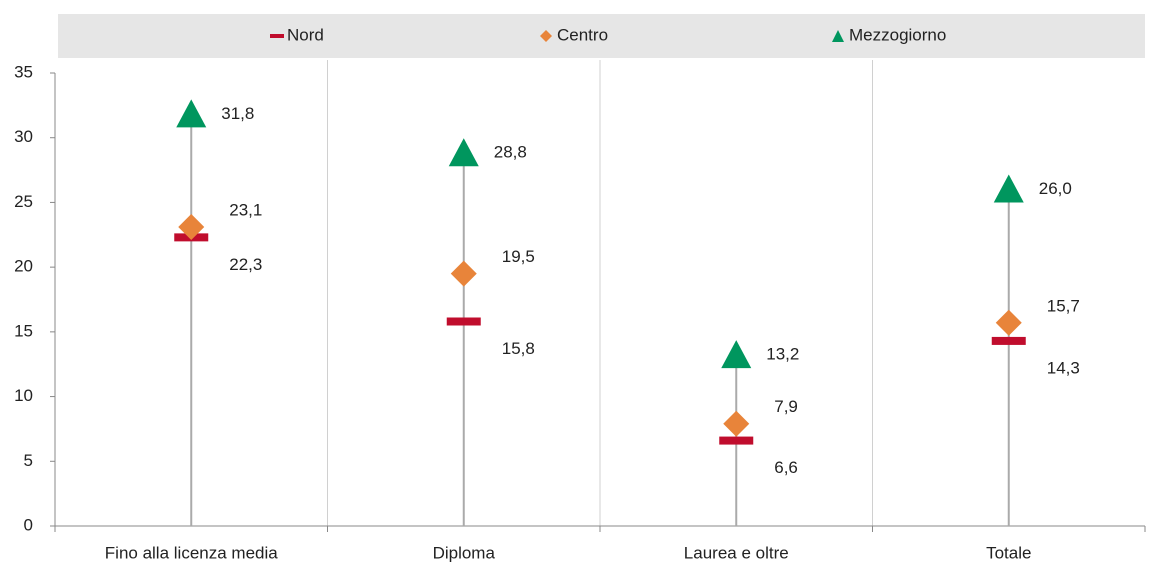  I want to click on legend-label: Mezzogiorno, so click(897, 34).